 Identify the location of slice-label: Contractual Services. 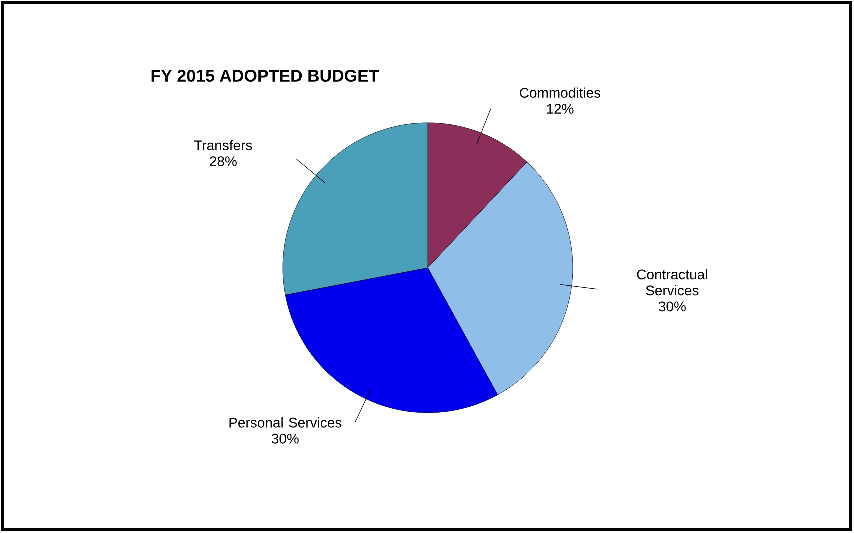
(672, 282).